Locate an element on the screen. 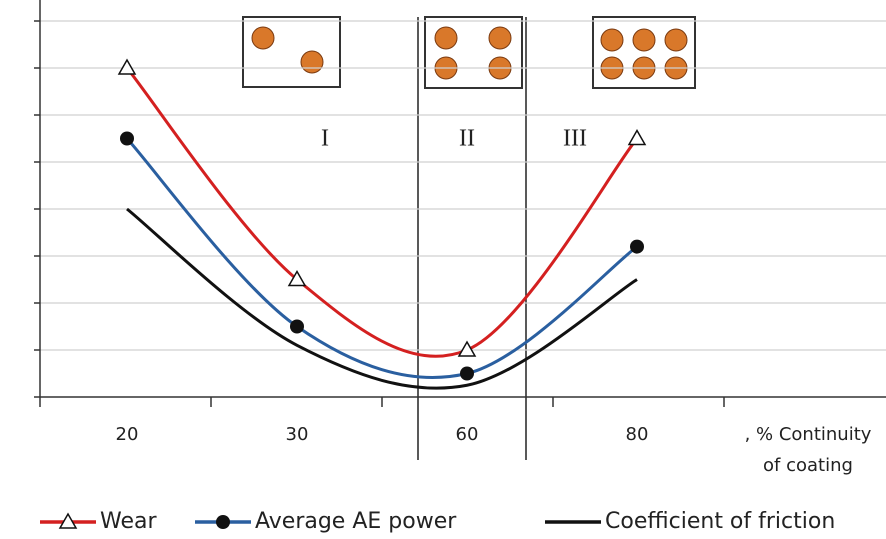 The height and width of the screenshot is (539, 886). legend-item: Coefficient of friction is located at coordinates (690, 521).